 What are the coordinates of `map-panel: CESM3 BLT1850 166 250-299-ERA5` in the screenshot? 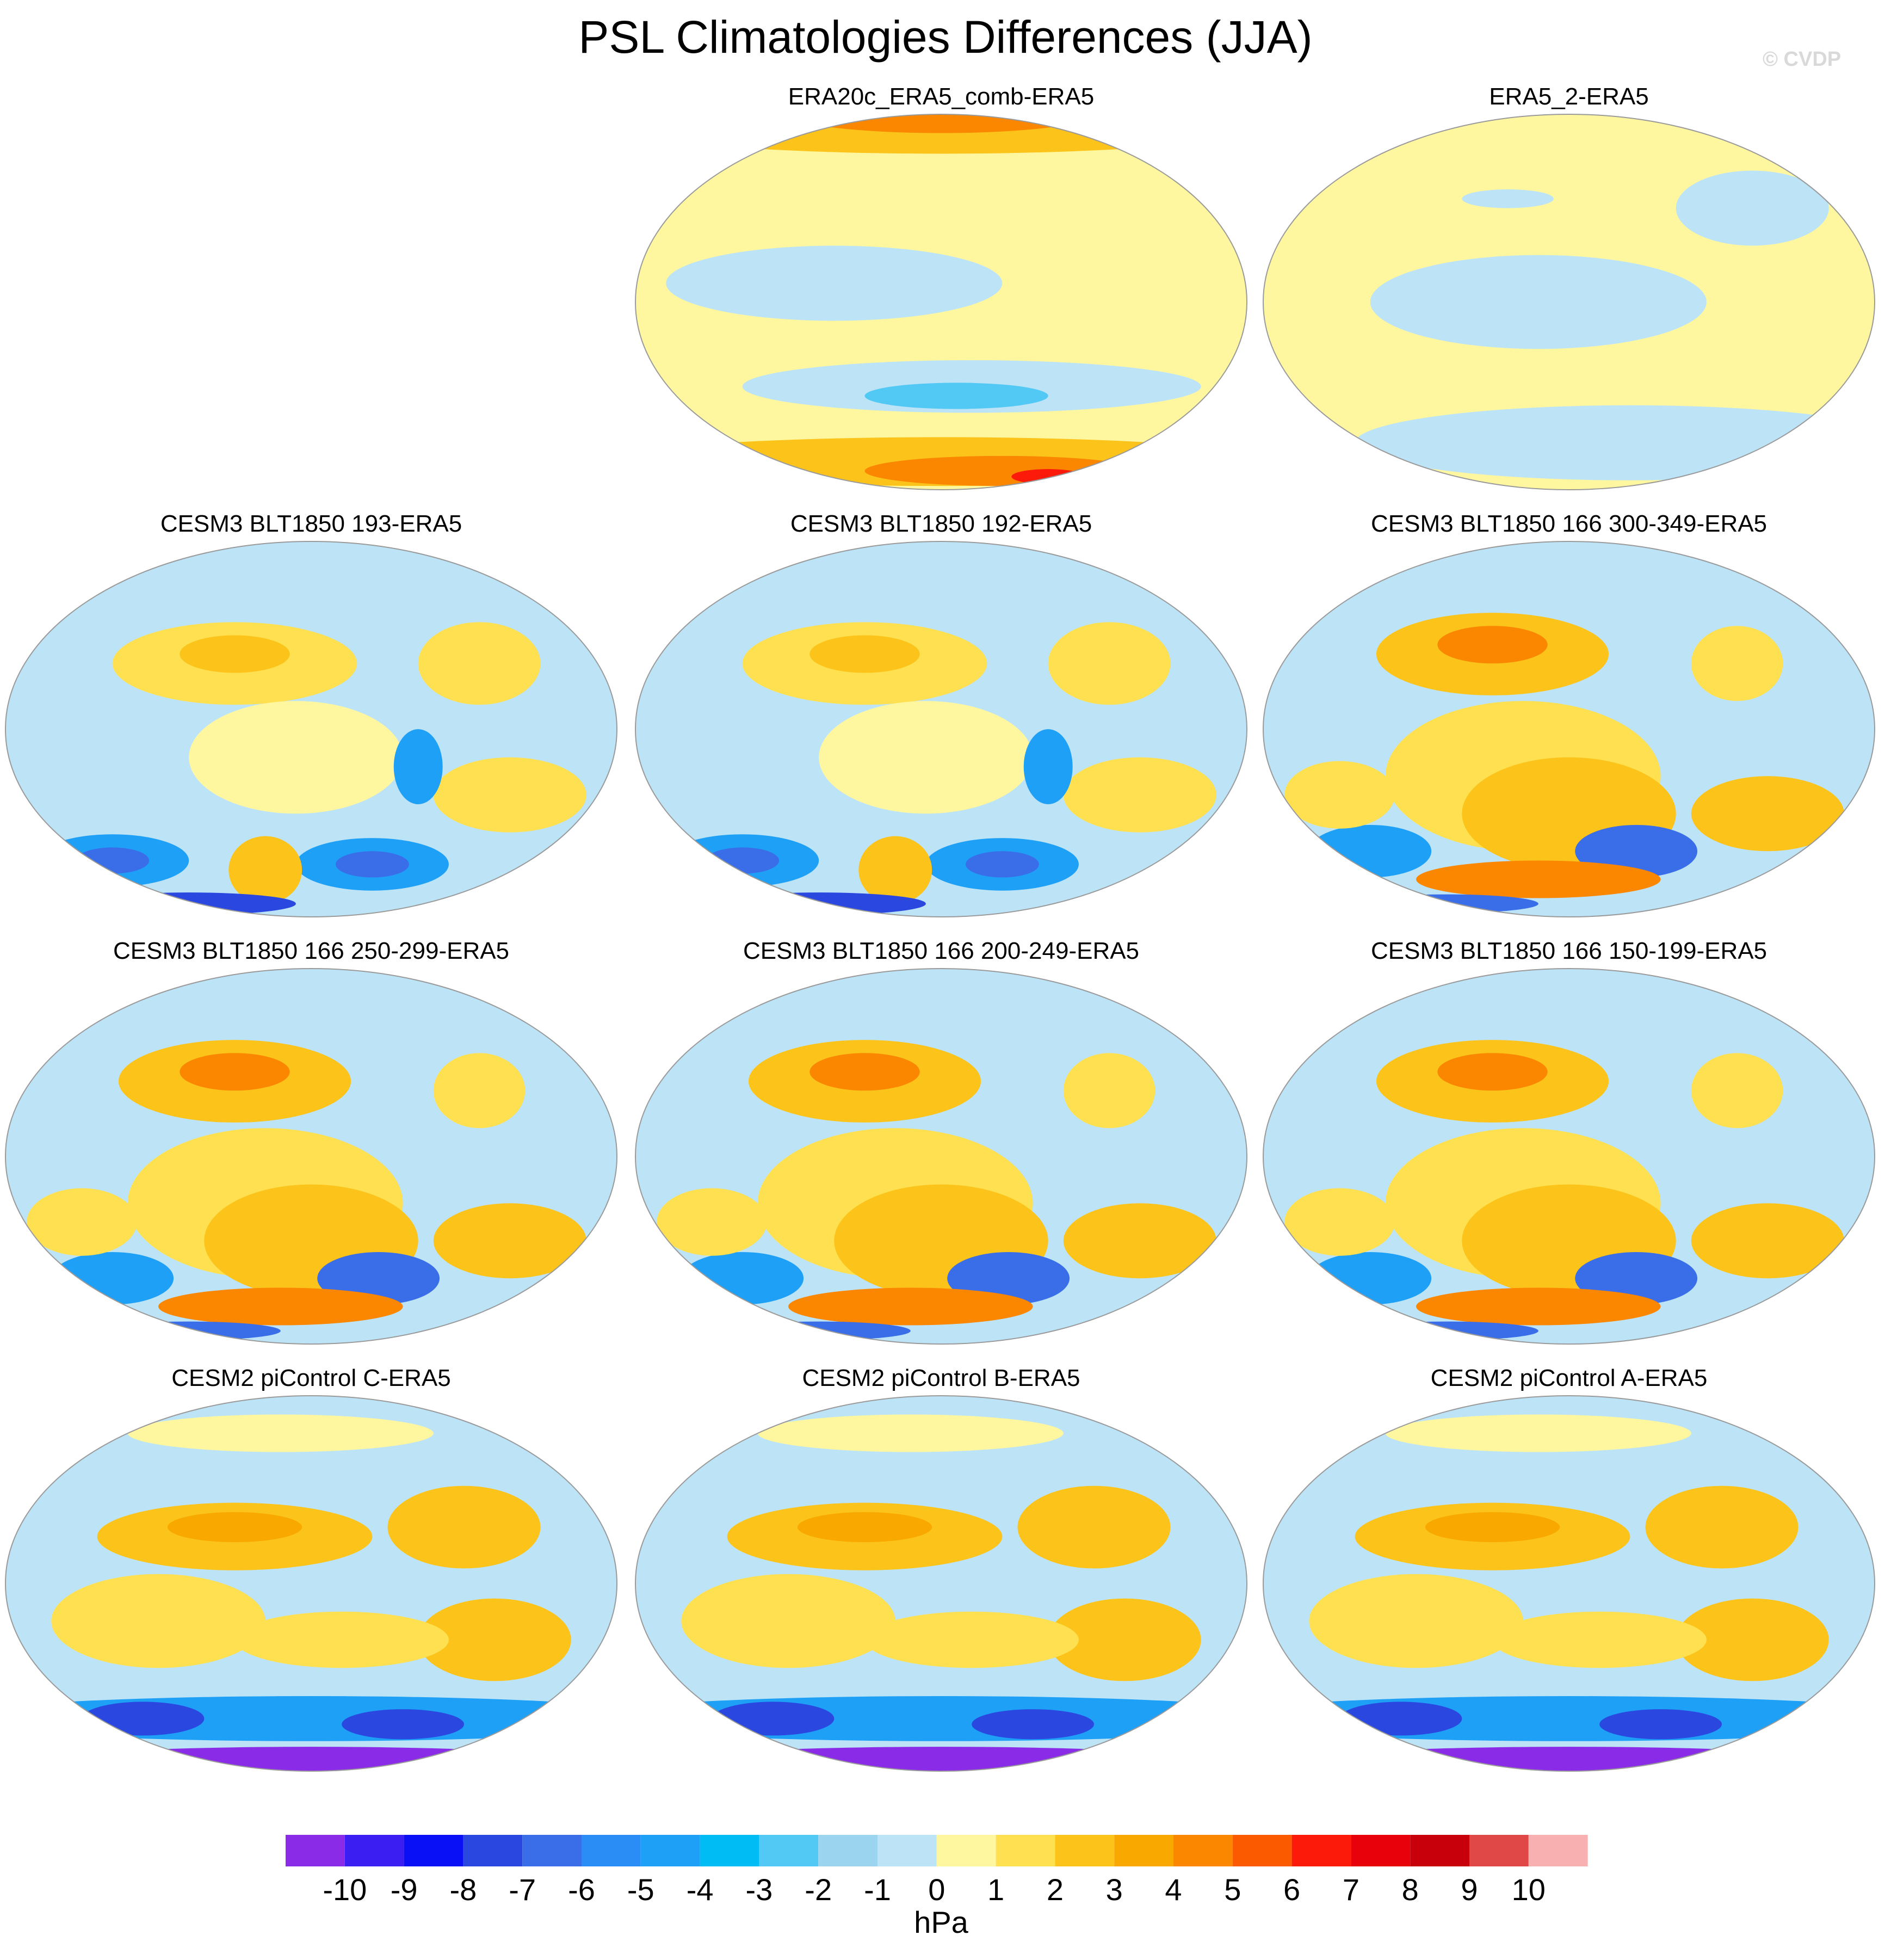 It's located at (311, 1141).